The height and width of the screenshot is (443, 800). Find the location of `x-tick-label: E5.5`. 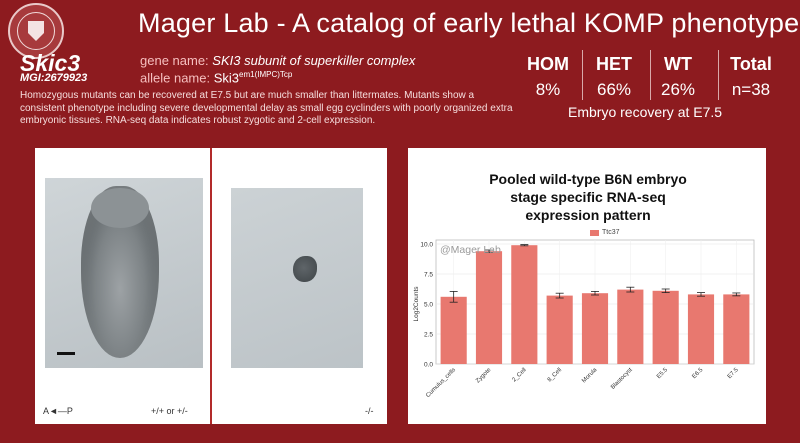

x-tick-label: E5.5 is located at coordinates (662, 373).